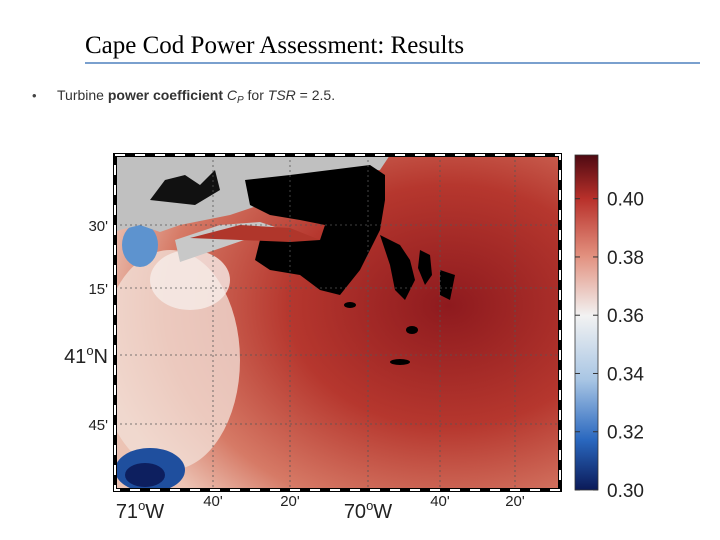  I want to click on colorbar-tick-label: 0.40, so click(625, 200).